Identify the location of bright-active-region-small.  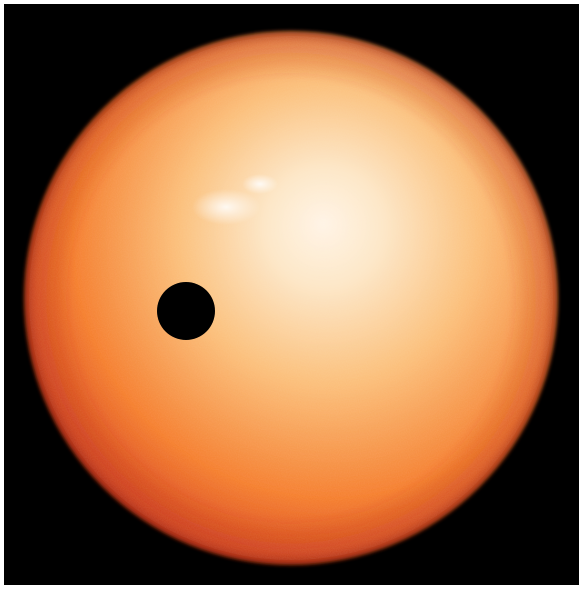
(260, 184).